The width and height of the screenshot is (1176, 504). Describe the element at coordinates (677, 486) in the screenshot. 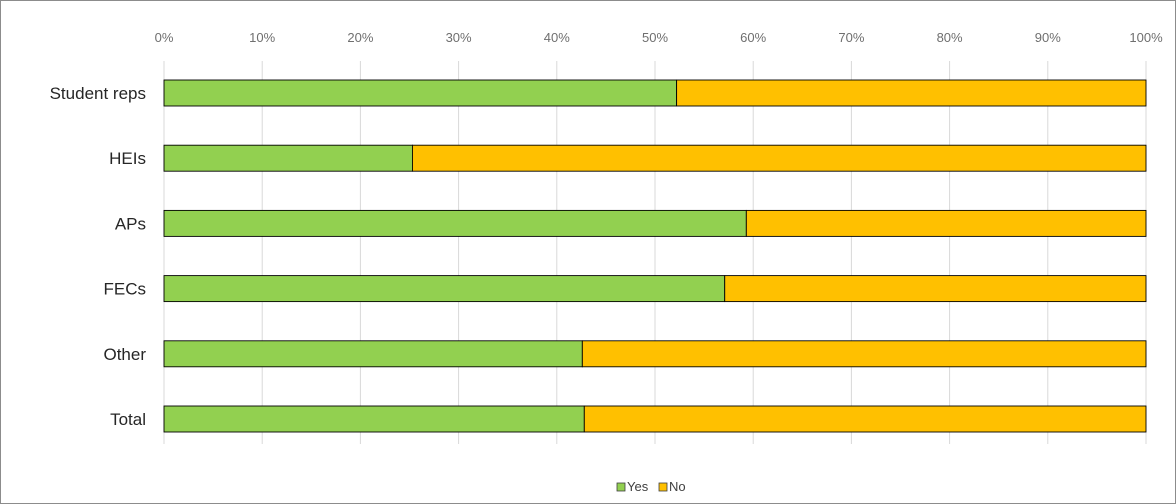

I see `legend-label-no: No` at that location.